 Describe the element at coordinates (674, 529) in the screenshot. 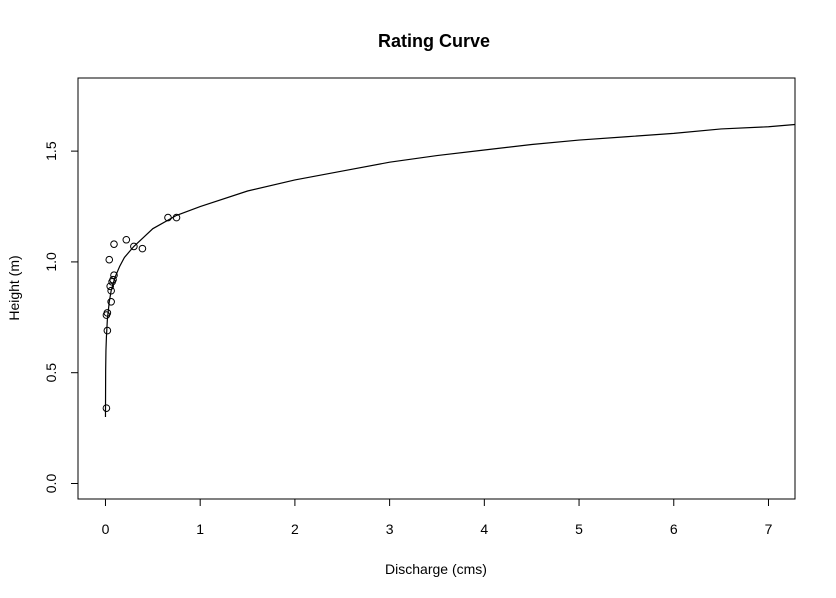

I see `x-tick-label: 6` at that location.